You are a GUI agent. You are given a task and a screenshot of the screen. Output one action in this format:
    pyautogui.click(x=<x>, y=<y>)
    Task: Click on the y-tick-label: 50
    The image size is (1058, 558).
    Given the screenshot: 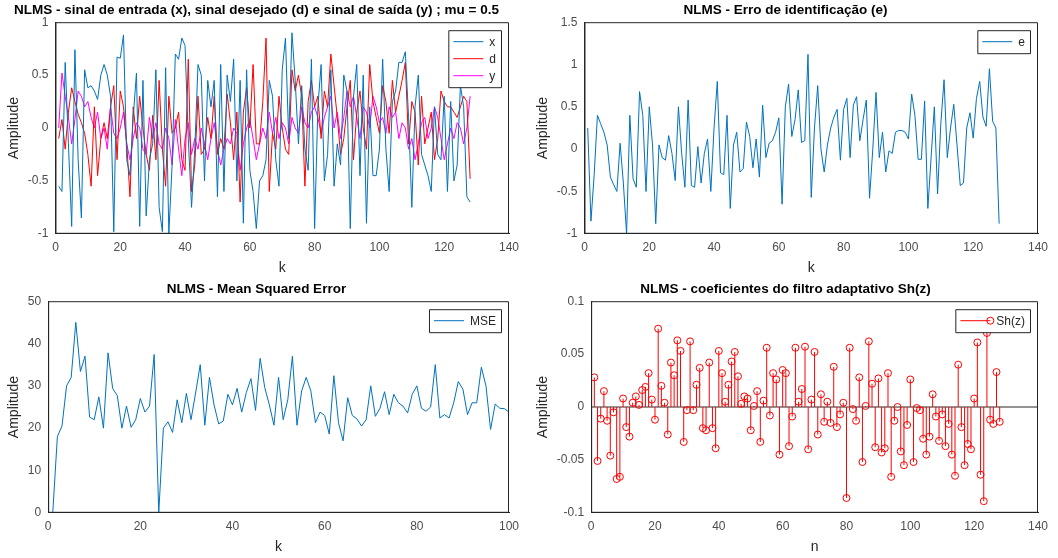 What is the action you would take?
    pyautogui.click(x=34, y=300)
    